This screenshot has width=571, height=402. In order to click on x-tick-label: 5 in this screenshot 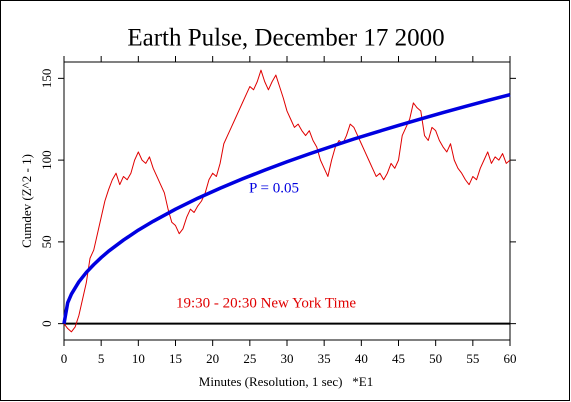, I will do `click(101, 358)`.